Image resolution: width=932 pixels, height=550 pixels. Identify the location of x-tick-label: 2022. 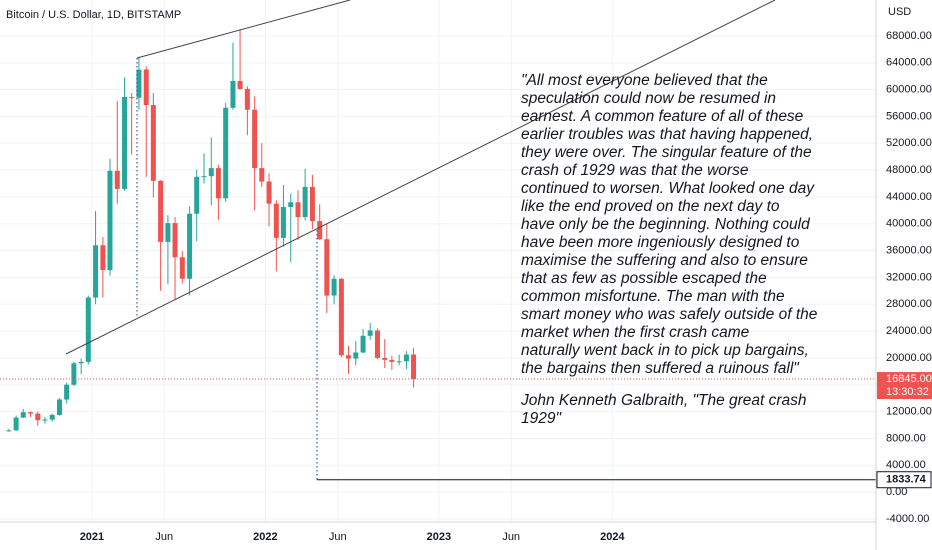
(265, 537).